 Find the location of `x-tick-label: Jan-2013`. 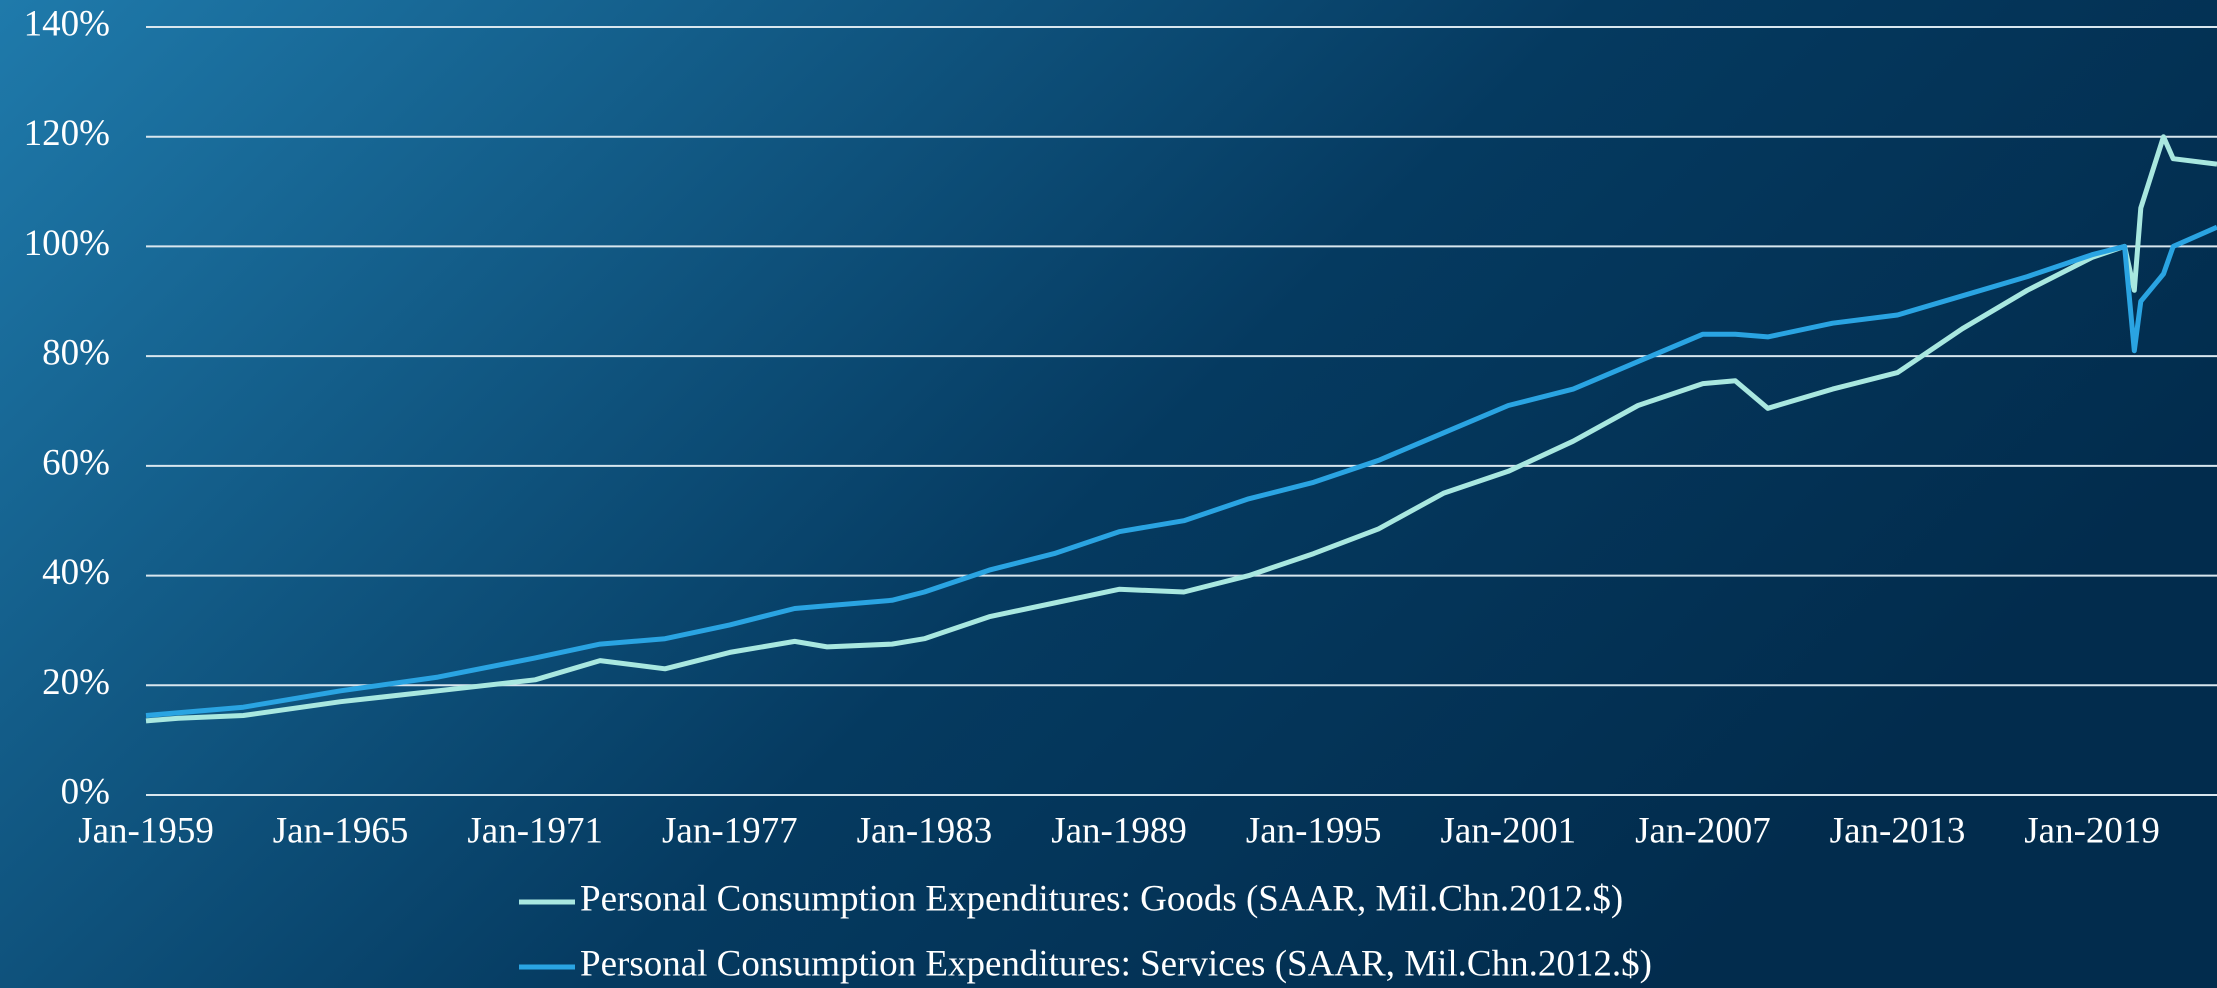

x-tick-label: Jan-2013 is located at coordinates (1898, 830).